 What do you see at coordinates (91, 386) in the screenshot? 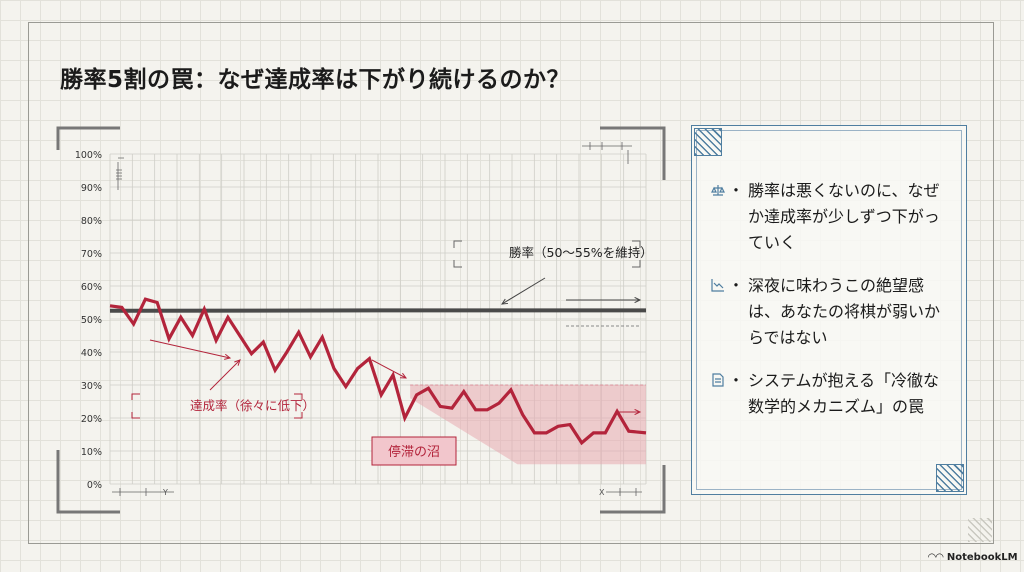
I see `y-tick-label: 30%` at bounding box center [91, 386].